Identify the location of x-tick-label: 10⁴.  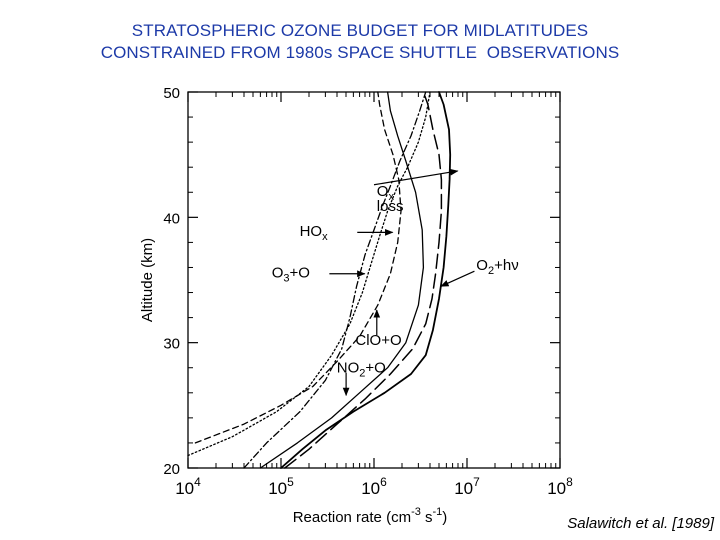
(188, 486).